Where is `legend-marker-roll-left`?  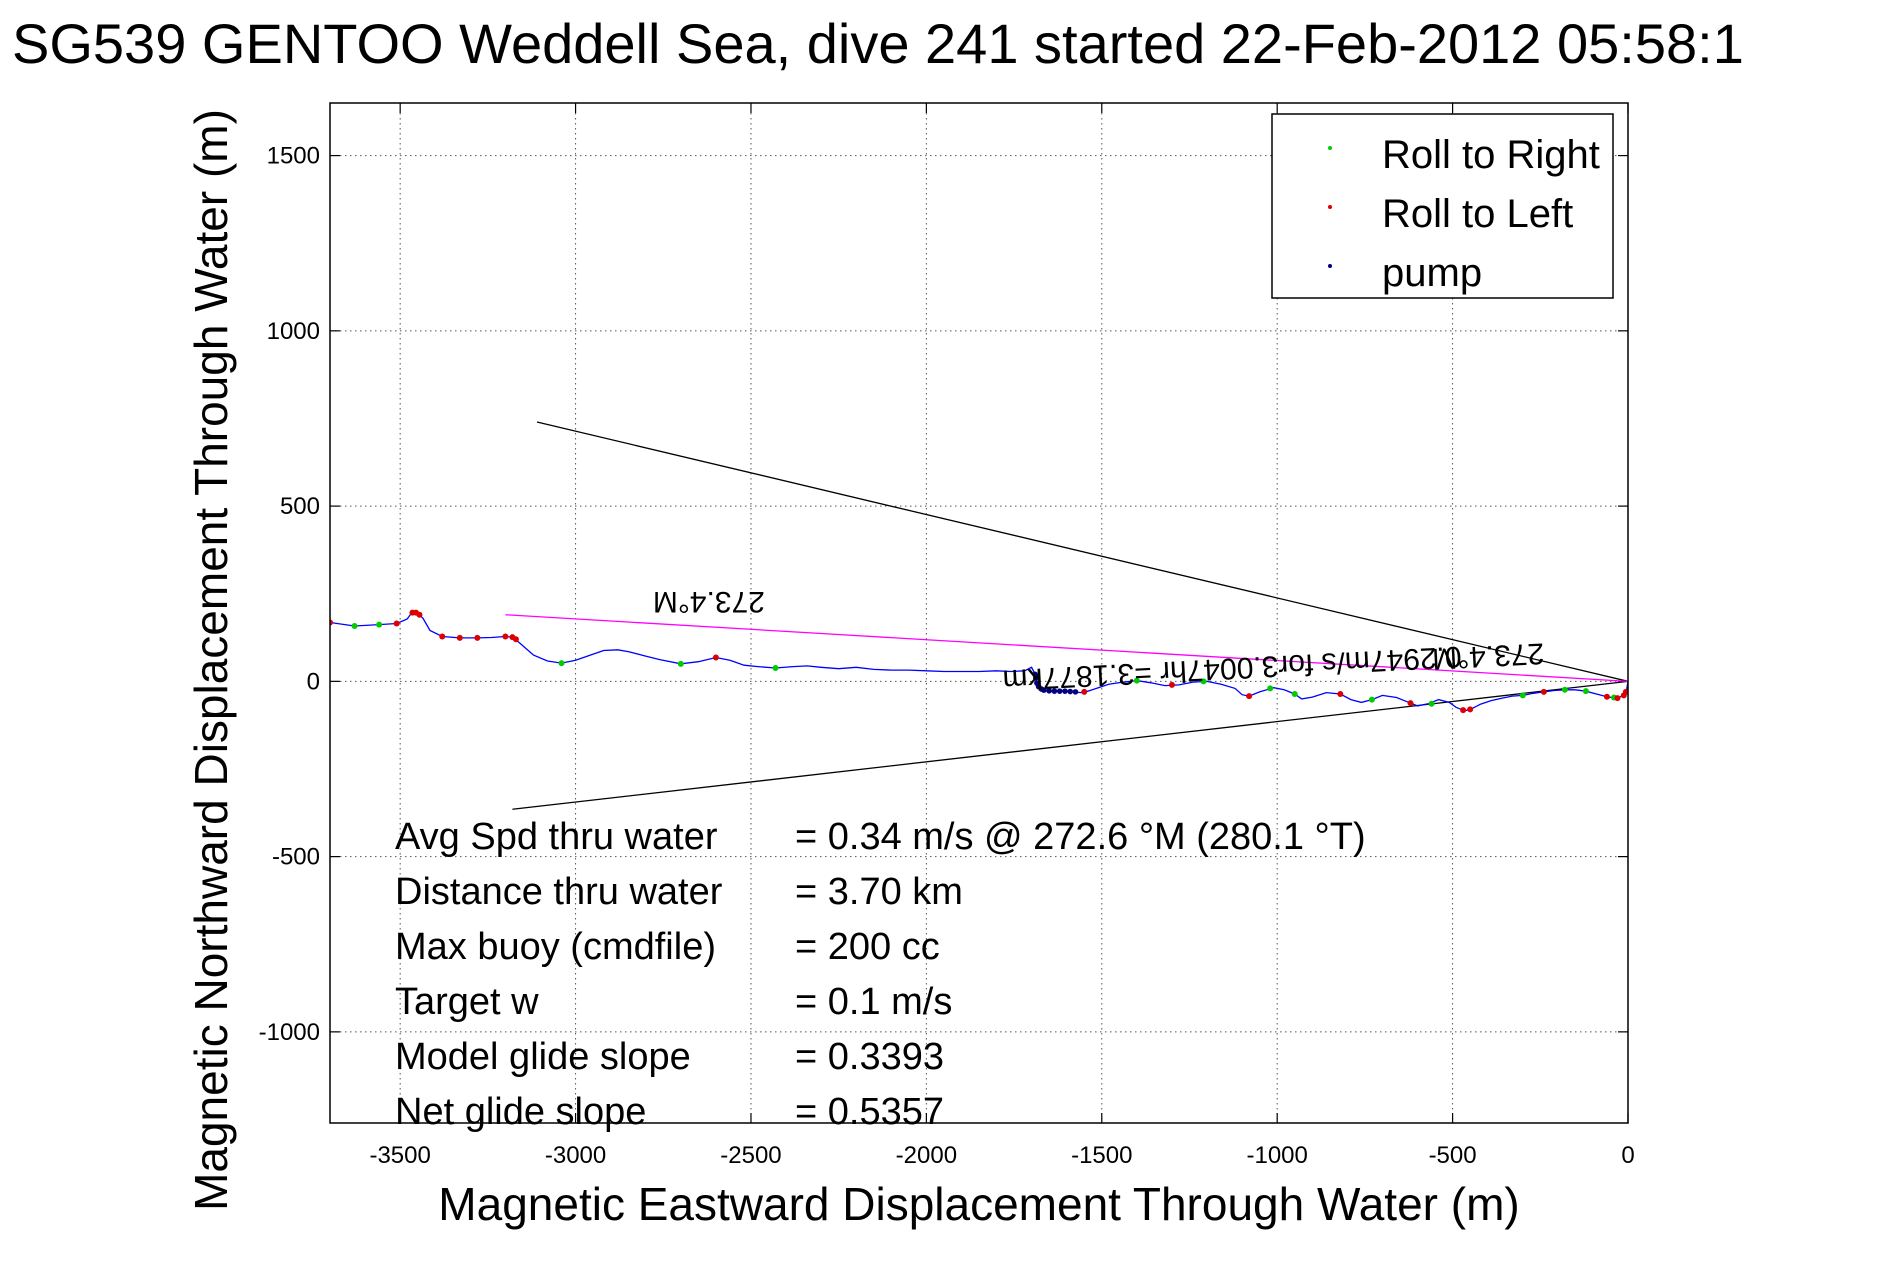 legend-marker-roll-left is located at coordinates (1330, 207).